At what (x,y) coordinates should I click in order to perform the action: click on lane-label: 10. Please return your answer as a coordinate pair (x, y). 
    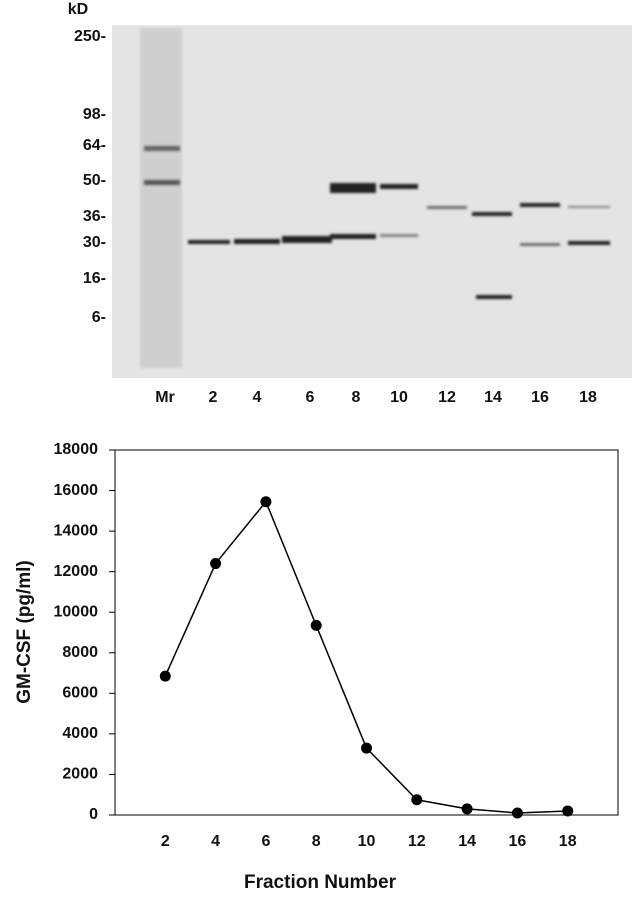
    Looking at the image, I should click on (399, 397).